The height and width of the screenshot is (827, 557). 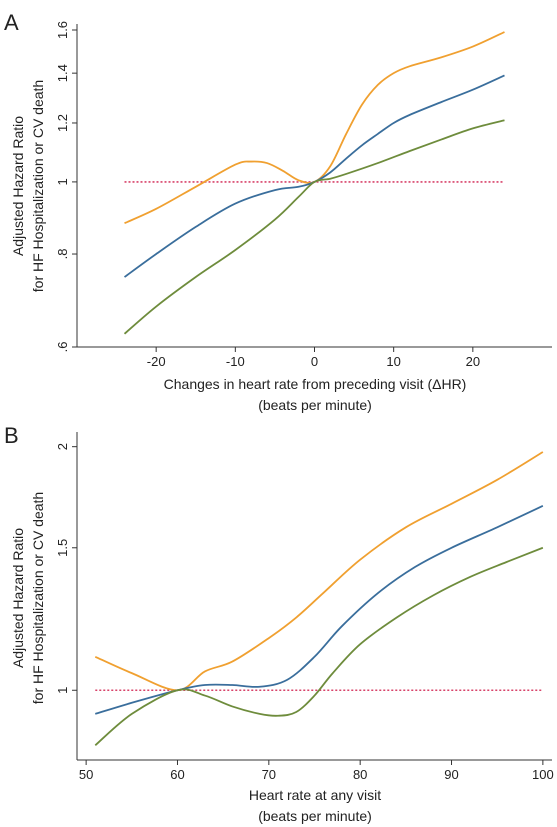 I want to click on panel-a-y-tick-label: .8, so click(x=62, y=254).